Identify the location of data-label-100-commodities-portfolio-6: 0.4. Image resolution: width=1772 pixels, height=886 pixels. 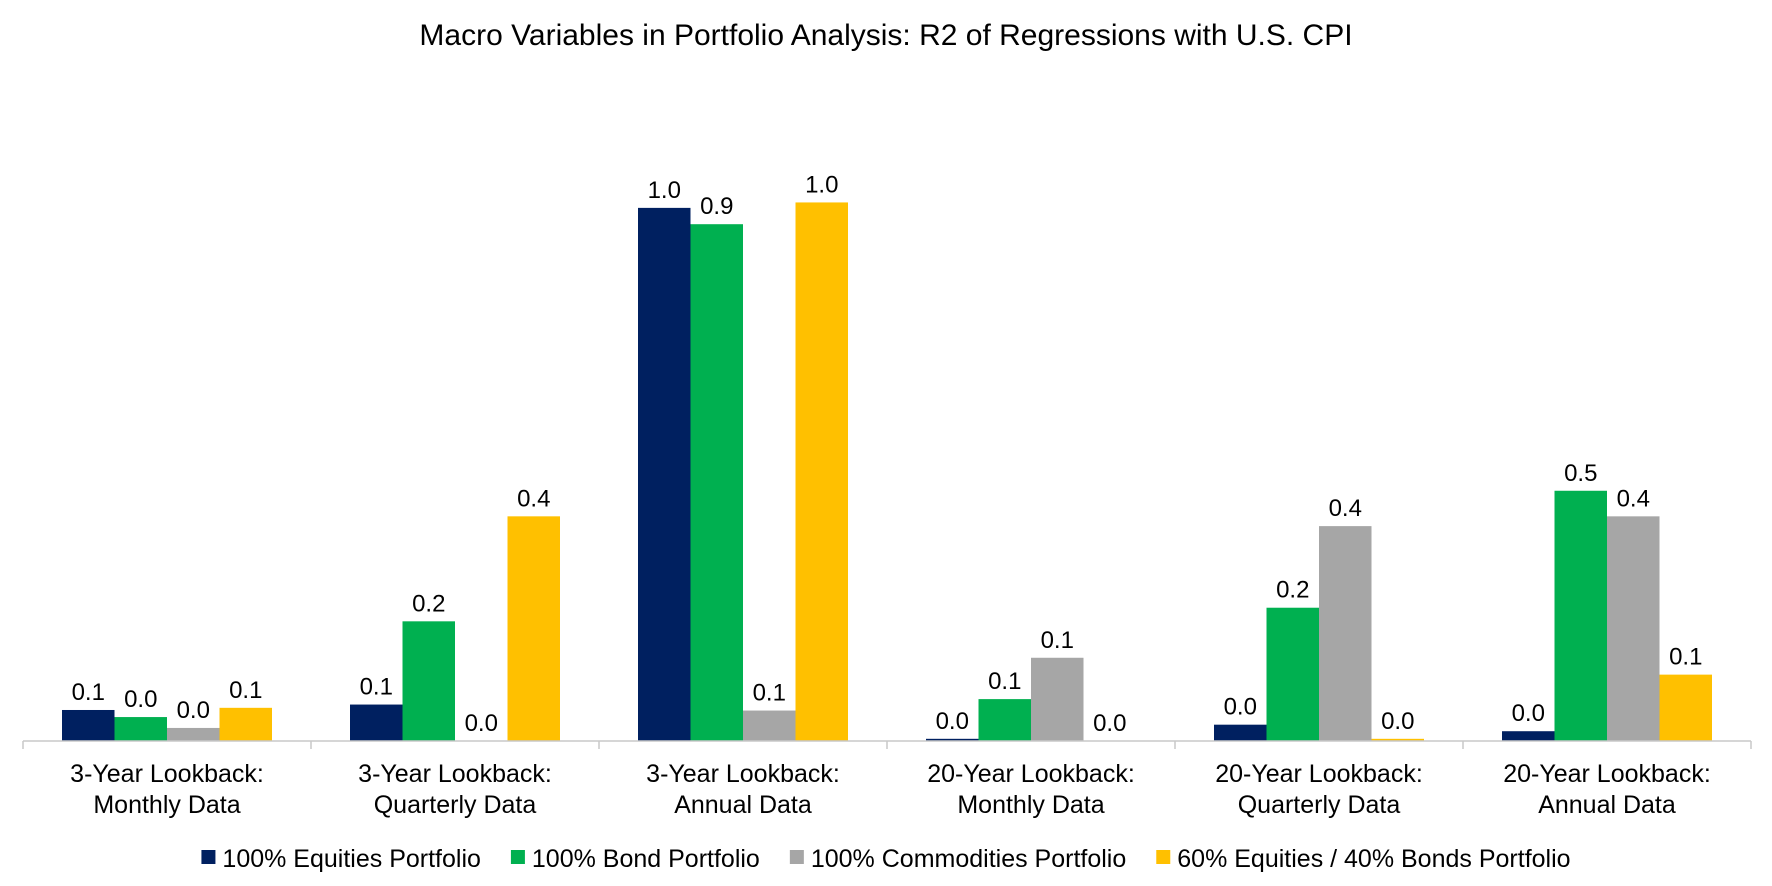
(1633, 498).